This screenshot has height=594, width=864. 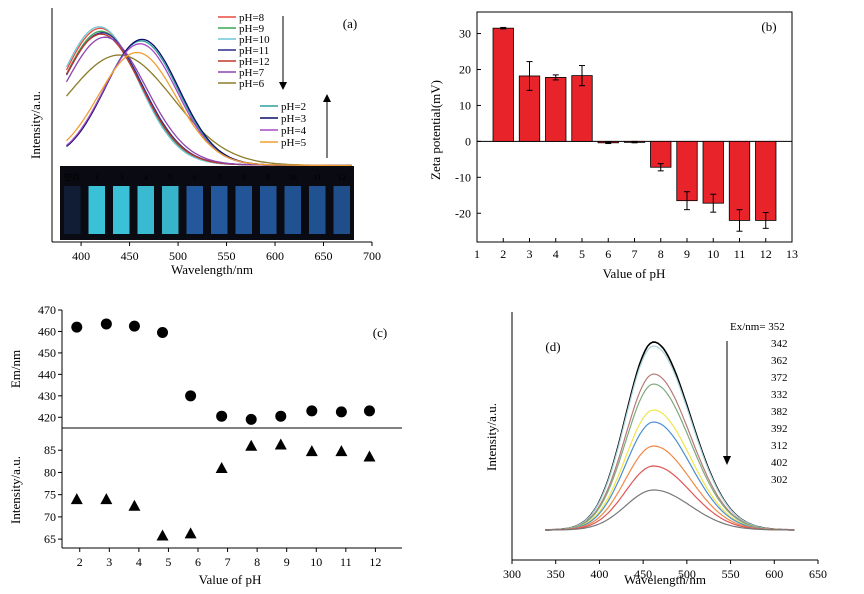 I want to click on panel-a-x-tick-label: 400, so click(x=81, y=256).